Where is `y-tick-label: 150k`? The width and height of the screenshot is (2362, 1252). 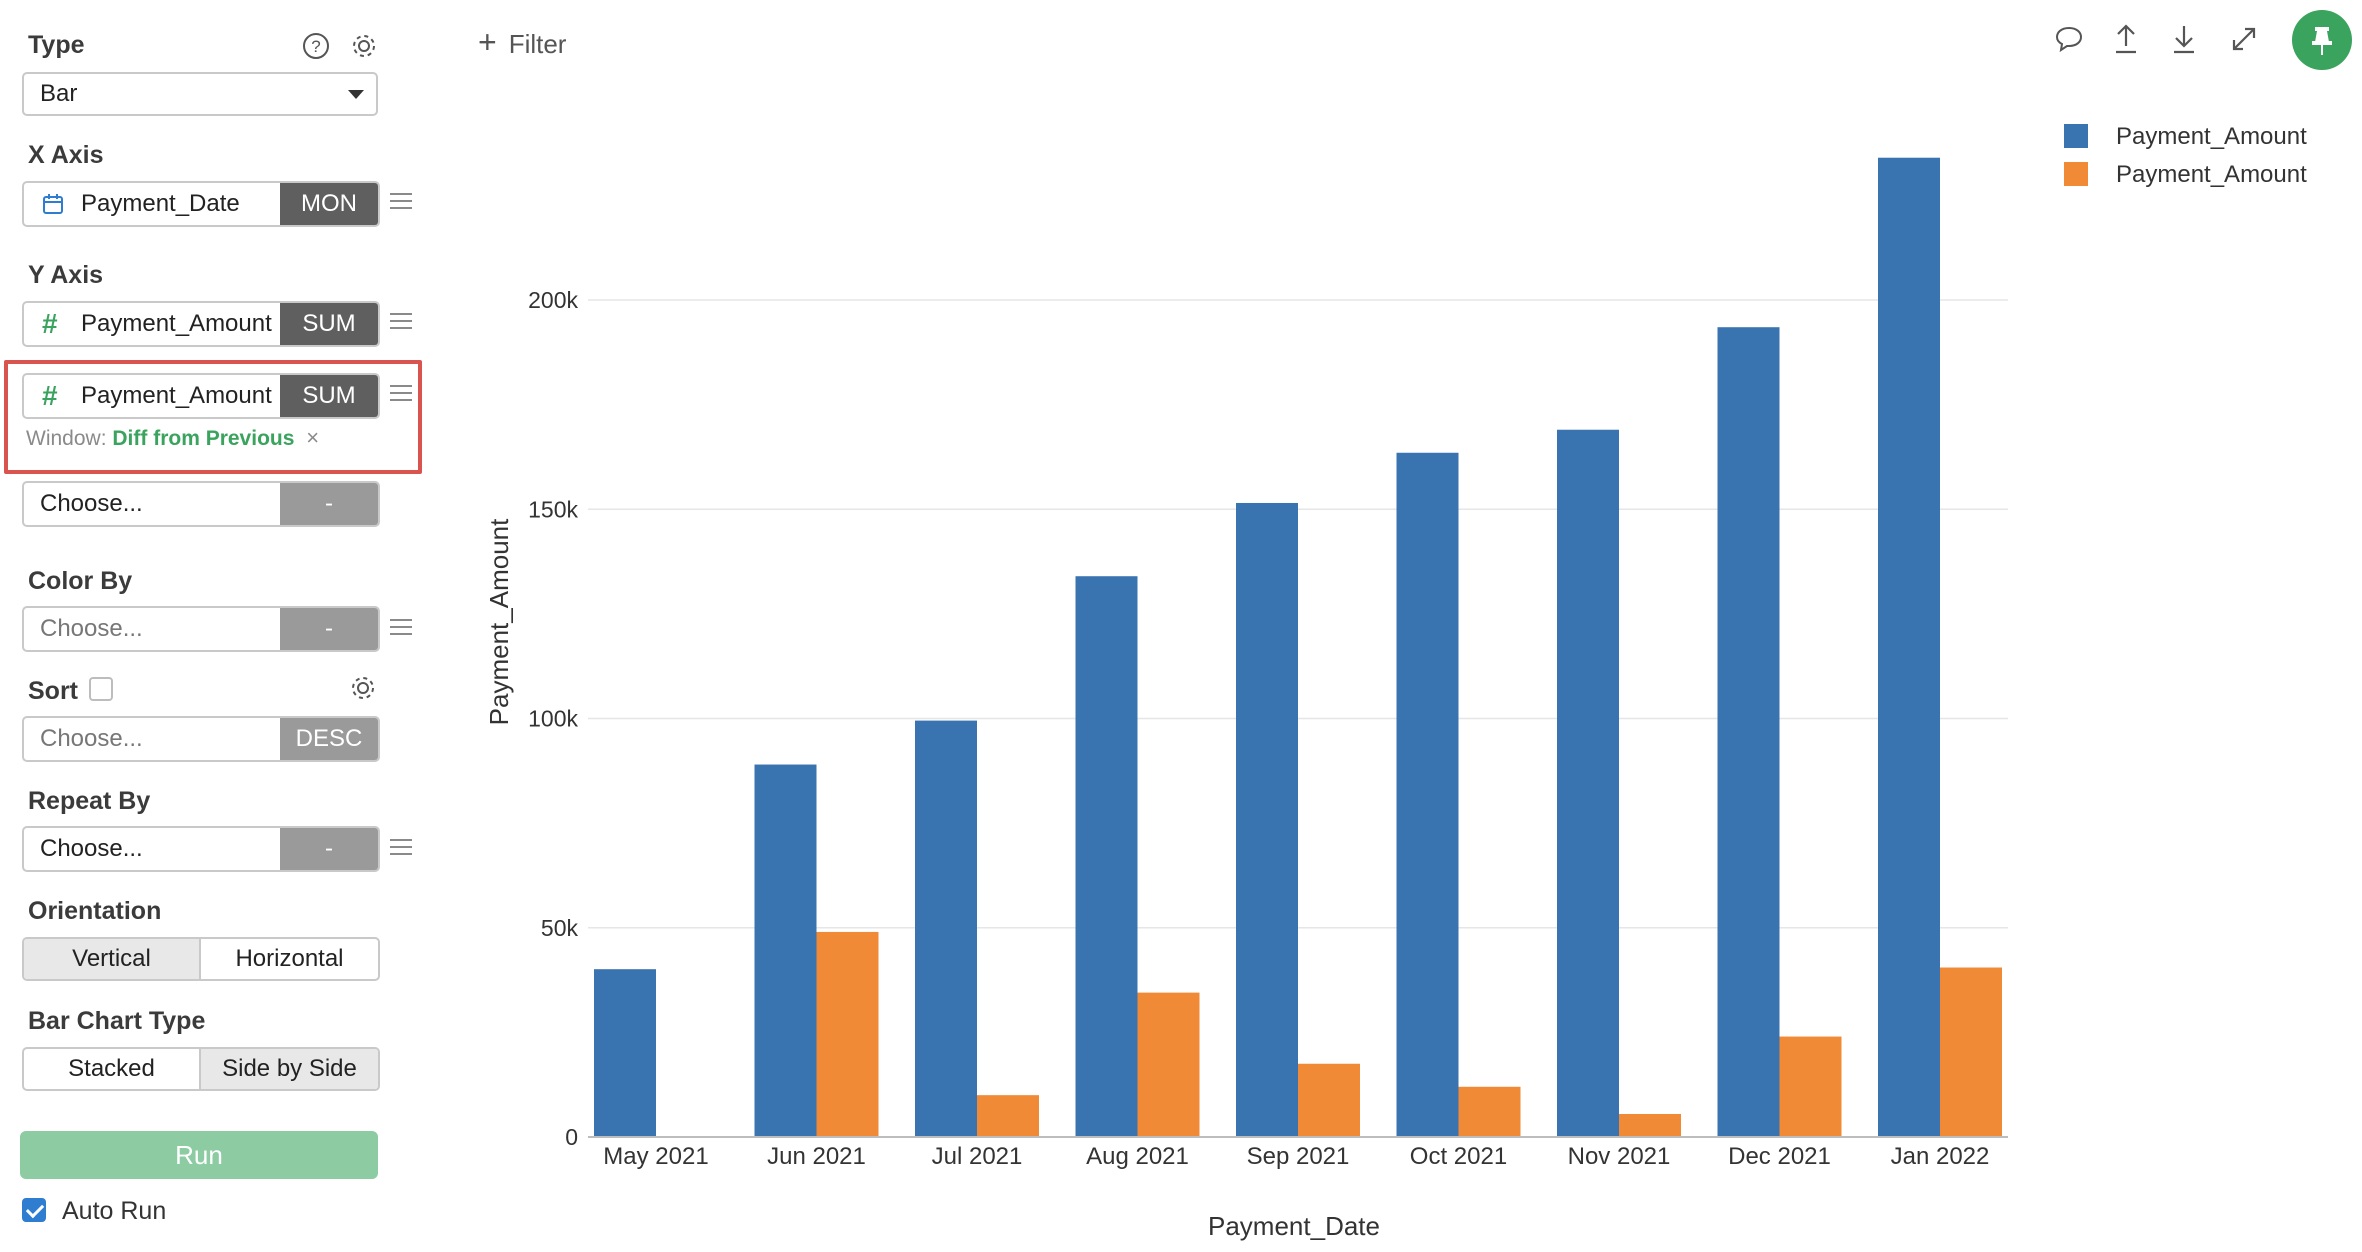 y-tick-label: 150k is located at coordinates (553, 509).